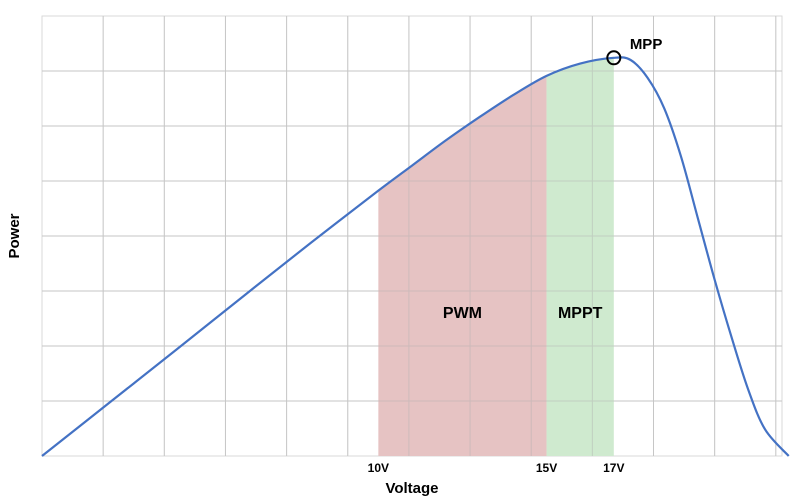 This screenshot has height=504, width=800. I want to click on x-tick-label-17: 17V, so click(613, 468).